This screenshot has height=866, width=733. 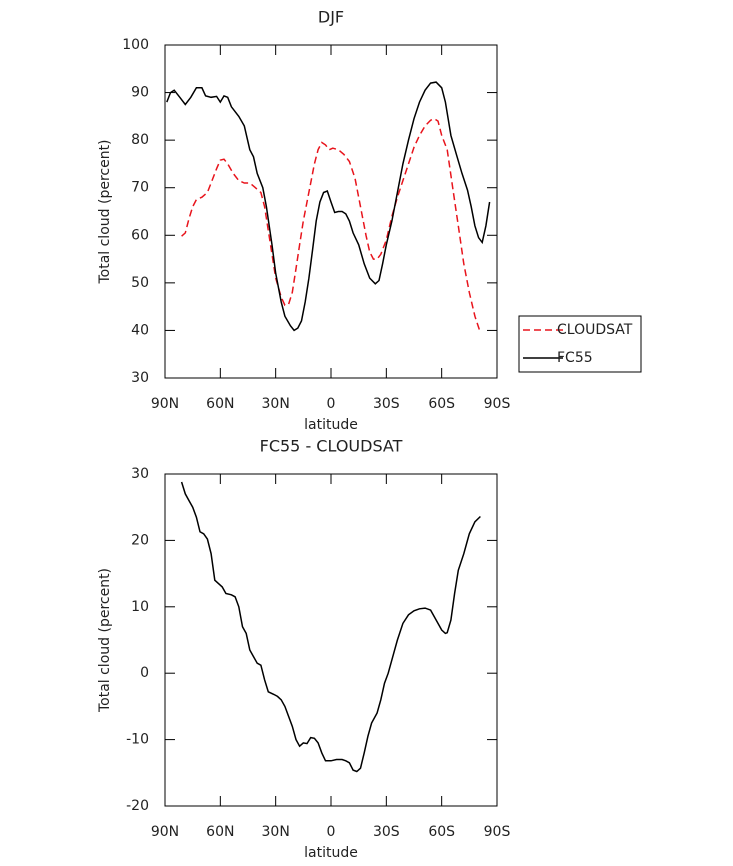 What do you see at coordinates (144, 673) in the screenshot?
I see `y-tick-label: 0` at bounding box center [144, 673].